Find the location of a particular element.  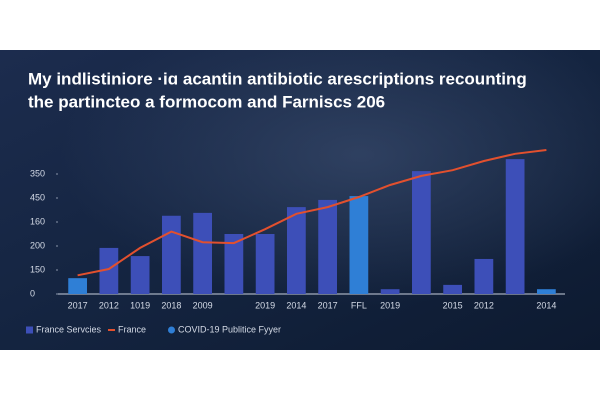

x-tick-label: 2009 is located at coordinates (203, 305).